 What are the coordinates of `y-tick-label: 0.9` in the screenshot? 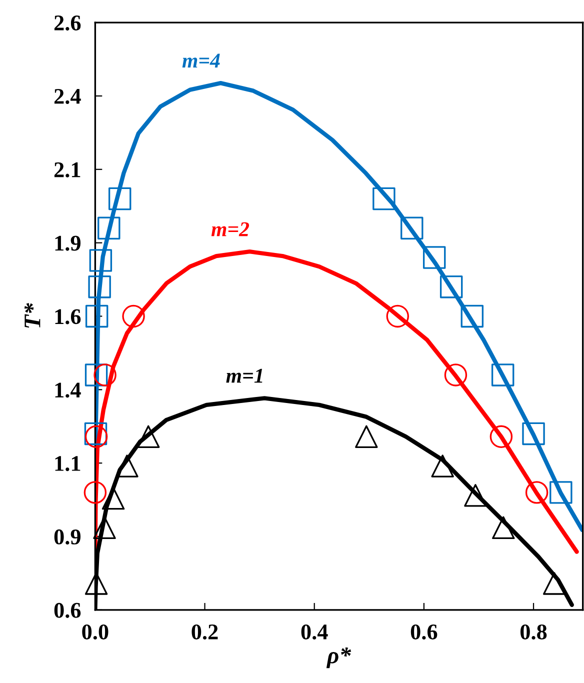 It's located at (67, 537).